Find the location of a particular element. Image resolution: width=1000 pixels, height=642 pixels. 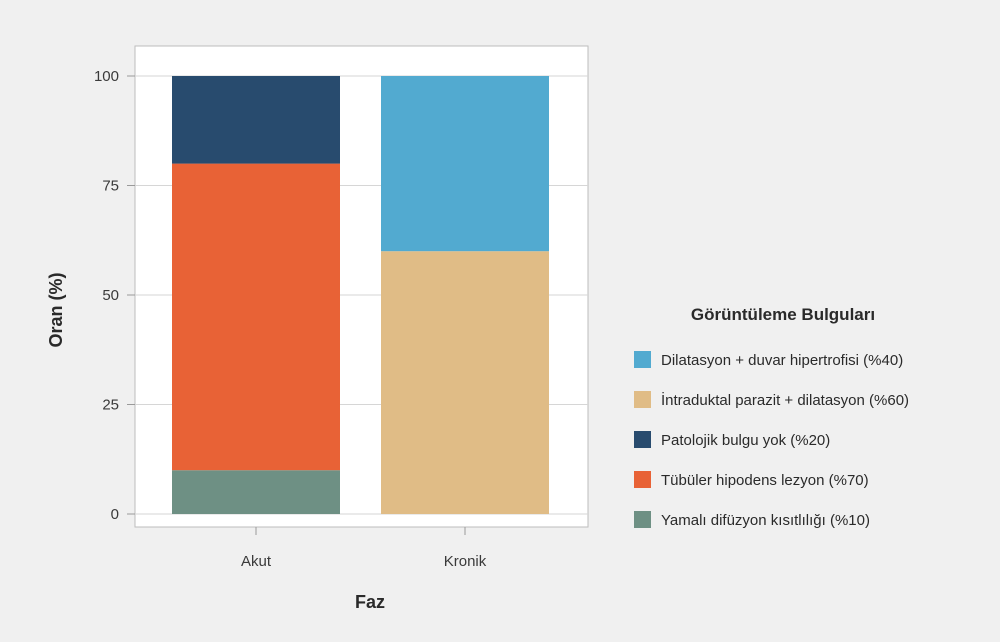

legend-item-label: Dilatasyon + duvar hipertrofisi (%40) is located at coordinates (782, 360).